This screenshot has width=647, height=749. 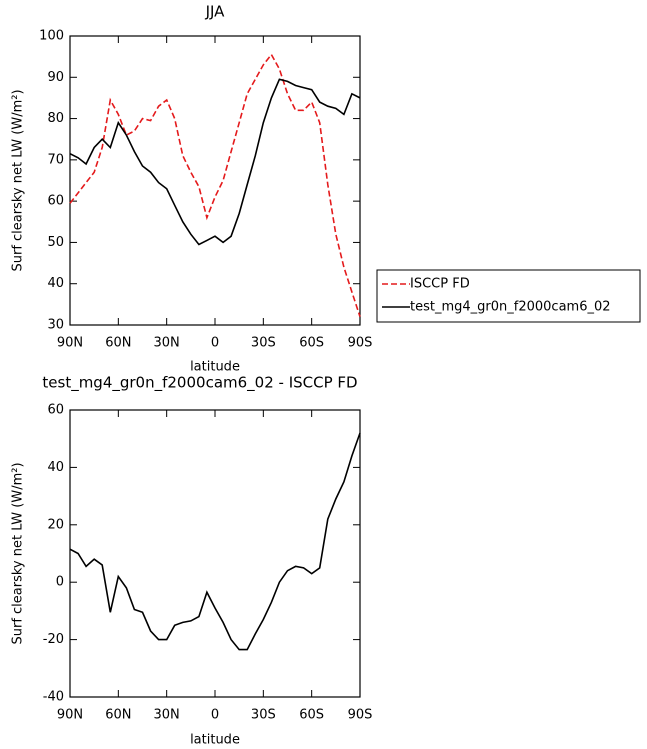 I want to click on y-tick-label: -20, so click(x=53, y=639).